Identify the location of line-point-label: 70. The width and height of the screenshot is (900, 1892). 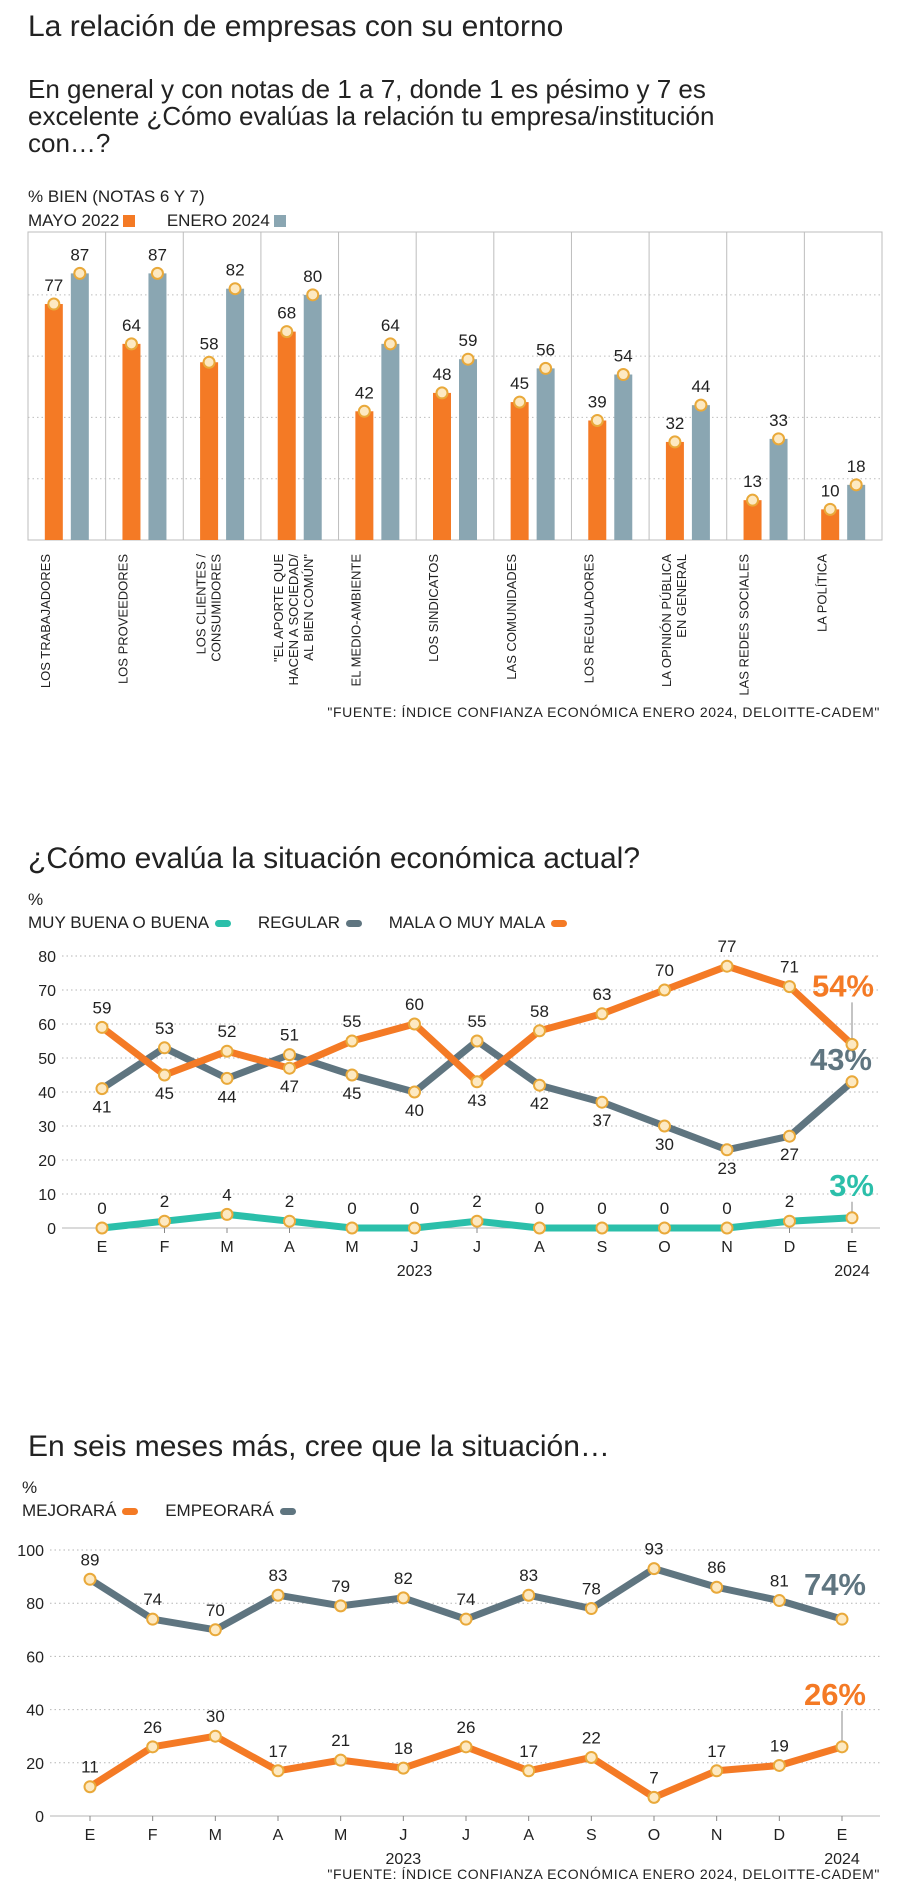
(215, 1610).